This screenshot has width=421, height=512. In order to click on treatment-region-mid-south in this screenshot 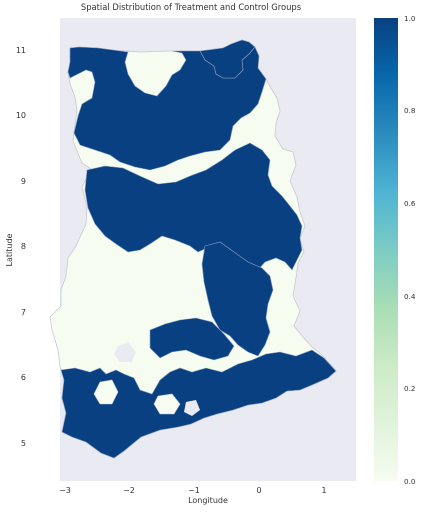, I will do `click(192, 339)`.